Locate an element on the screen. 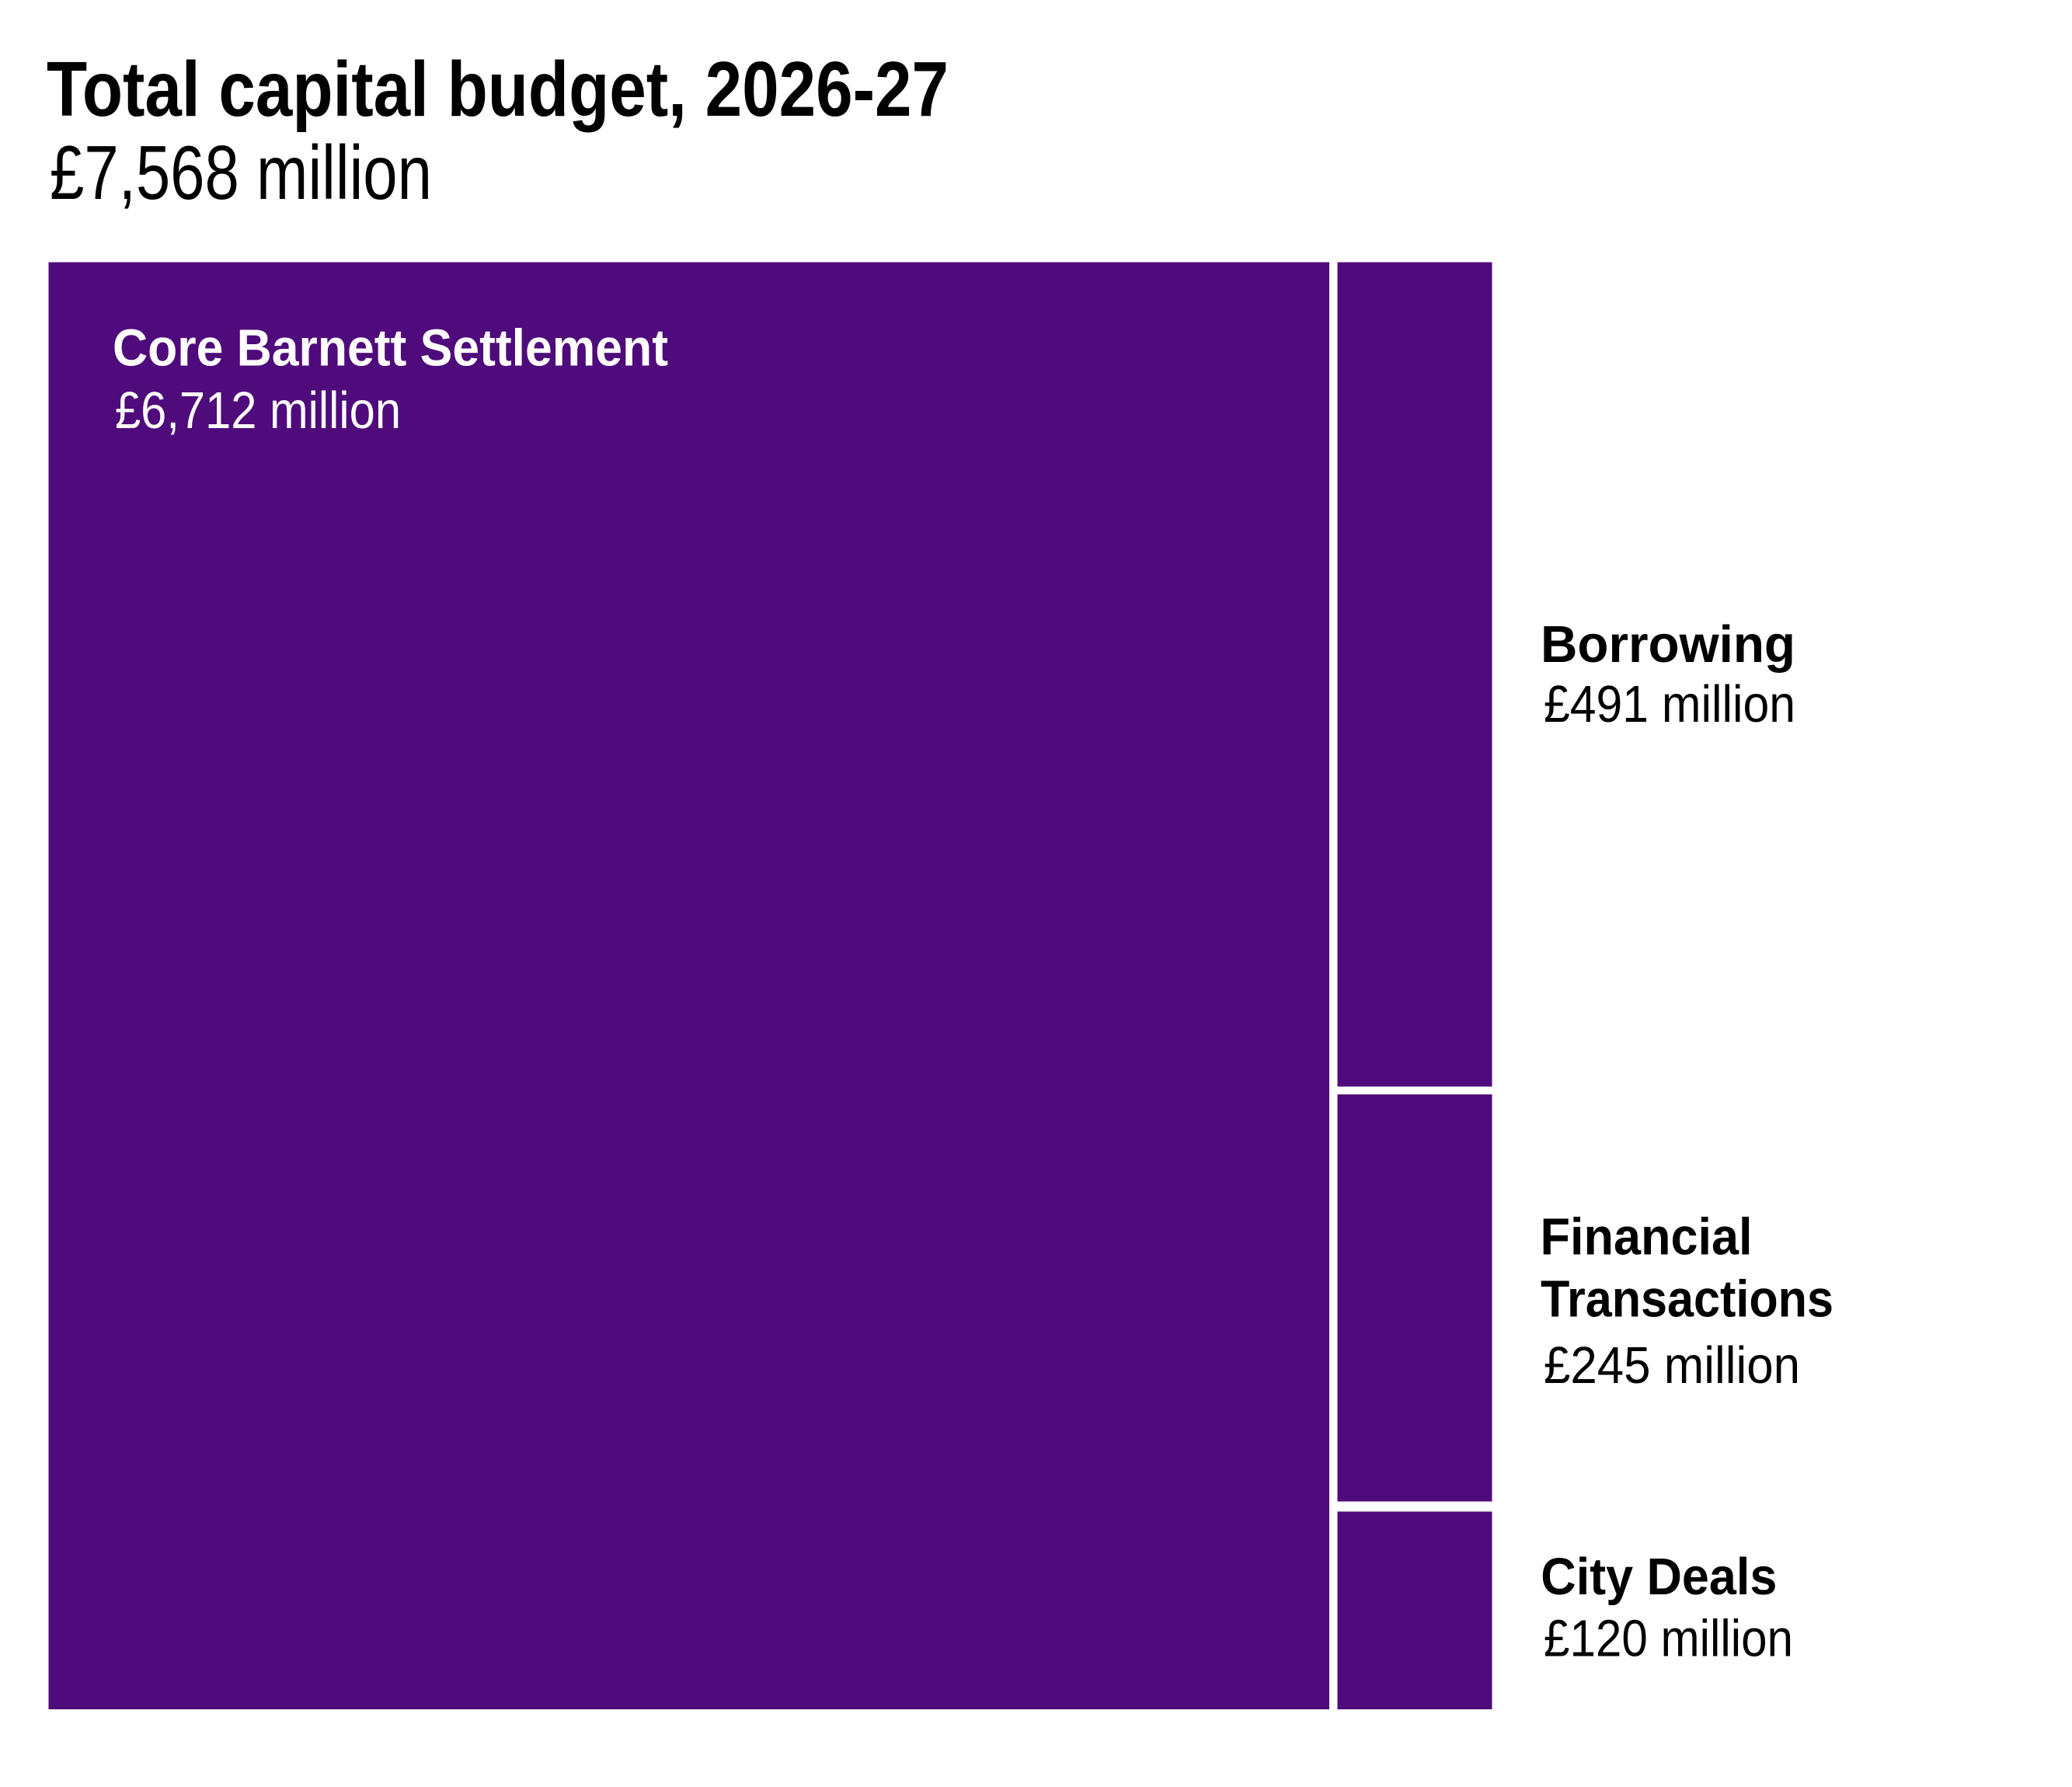 The width and height of the screenshot is (2072, 1787). svg-text: Total capital budget, 2026-27 is located at coordinates (498, 89).